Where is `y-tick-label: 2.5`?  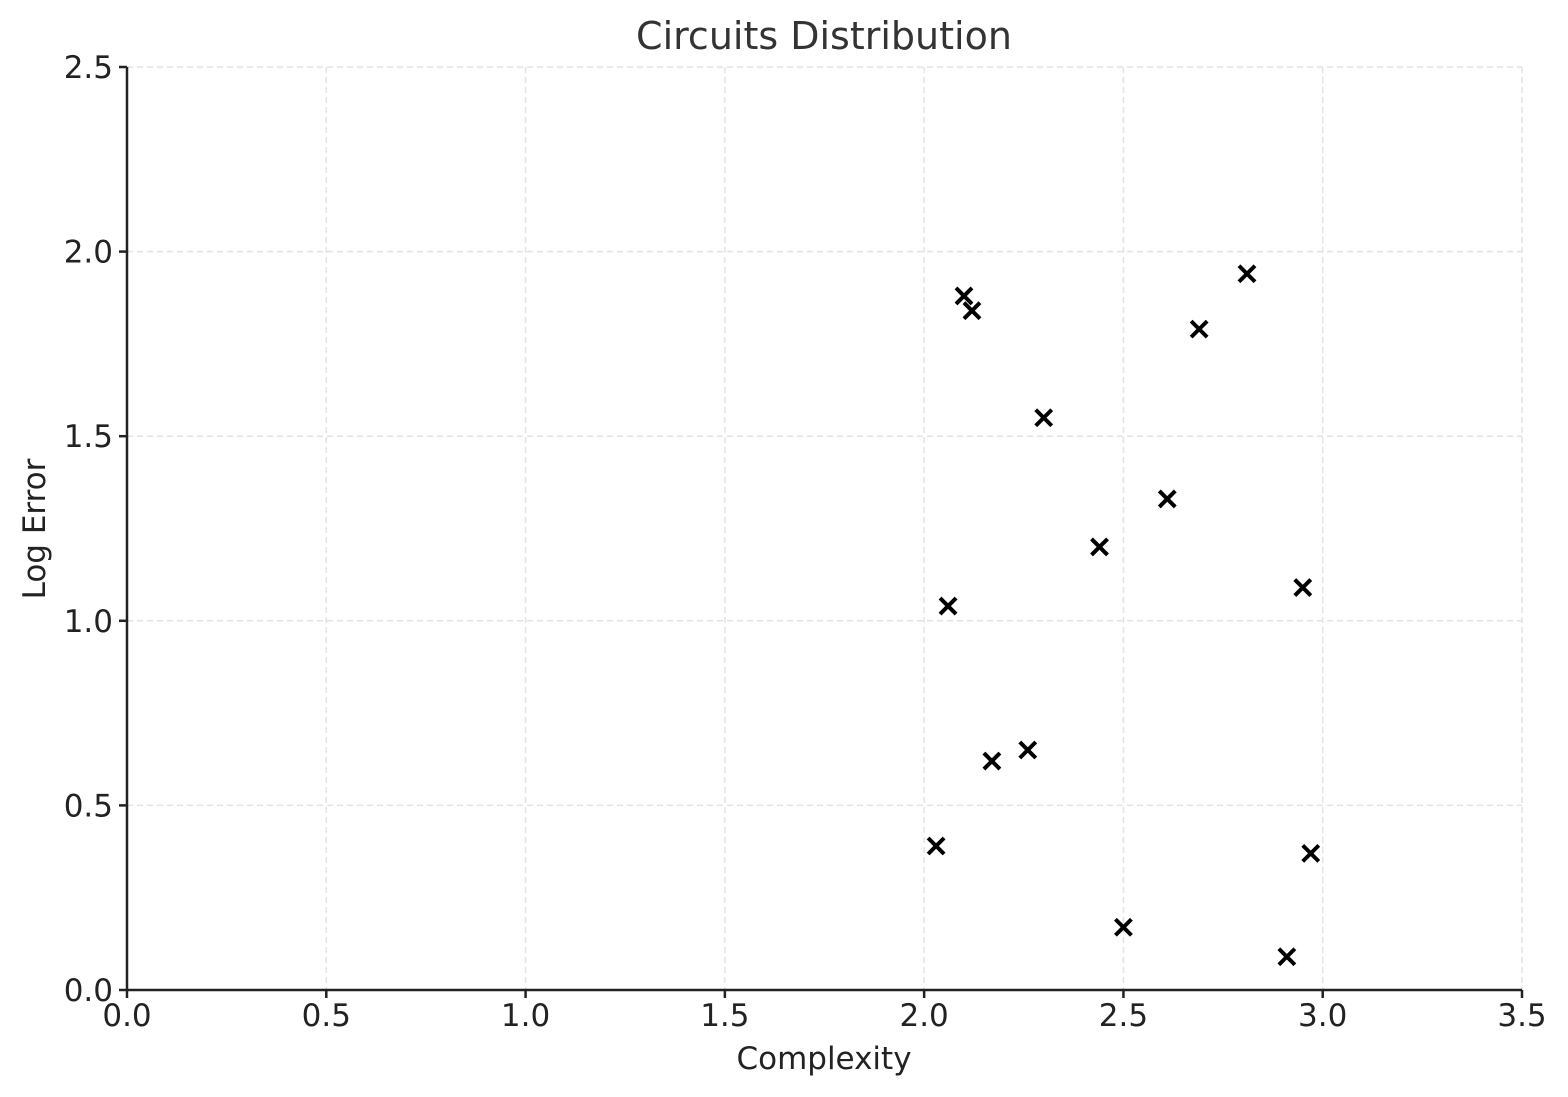
y-tick-label: 2.5 is located at coordinates (88, 68).